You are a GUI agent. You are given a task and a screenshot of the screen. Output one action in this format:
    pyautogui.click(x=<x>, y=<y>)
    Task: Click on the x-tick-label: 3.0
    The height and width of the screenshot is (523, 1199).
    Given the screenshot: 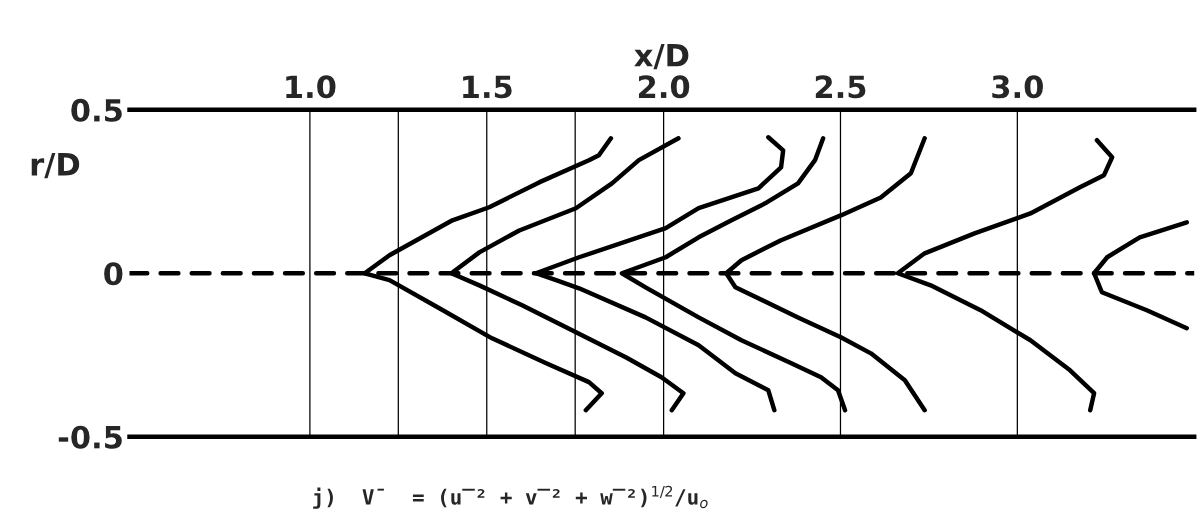 What is the action you would take?
    pyautogui.click(x=1017, y=87)
    